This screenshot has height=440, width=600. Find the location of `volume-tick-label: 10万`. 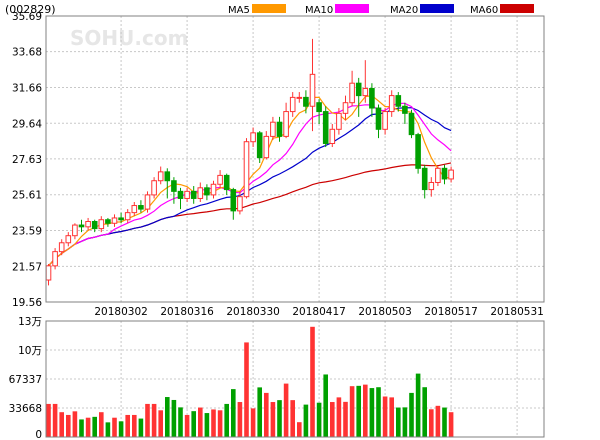

volume-tick-label: 10万 is located at coordinates (30, 351).